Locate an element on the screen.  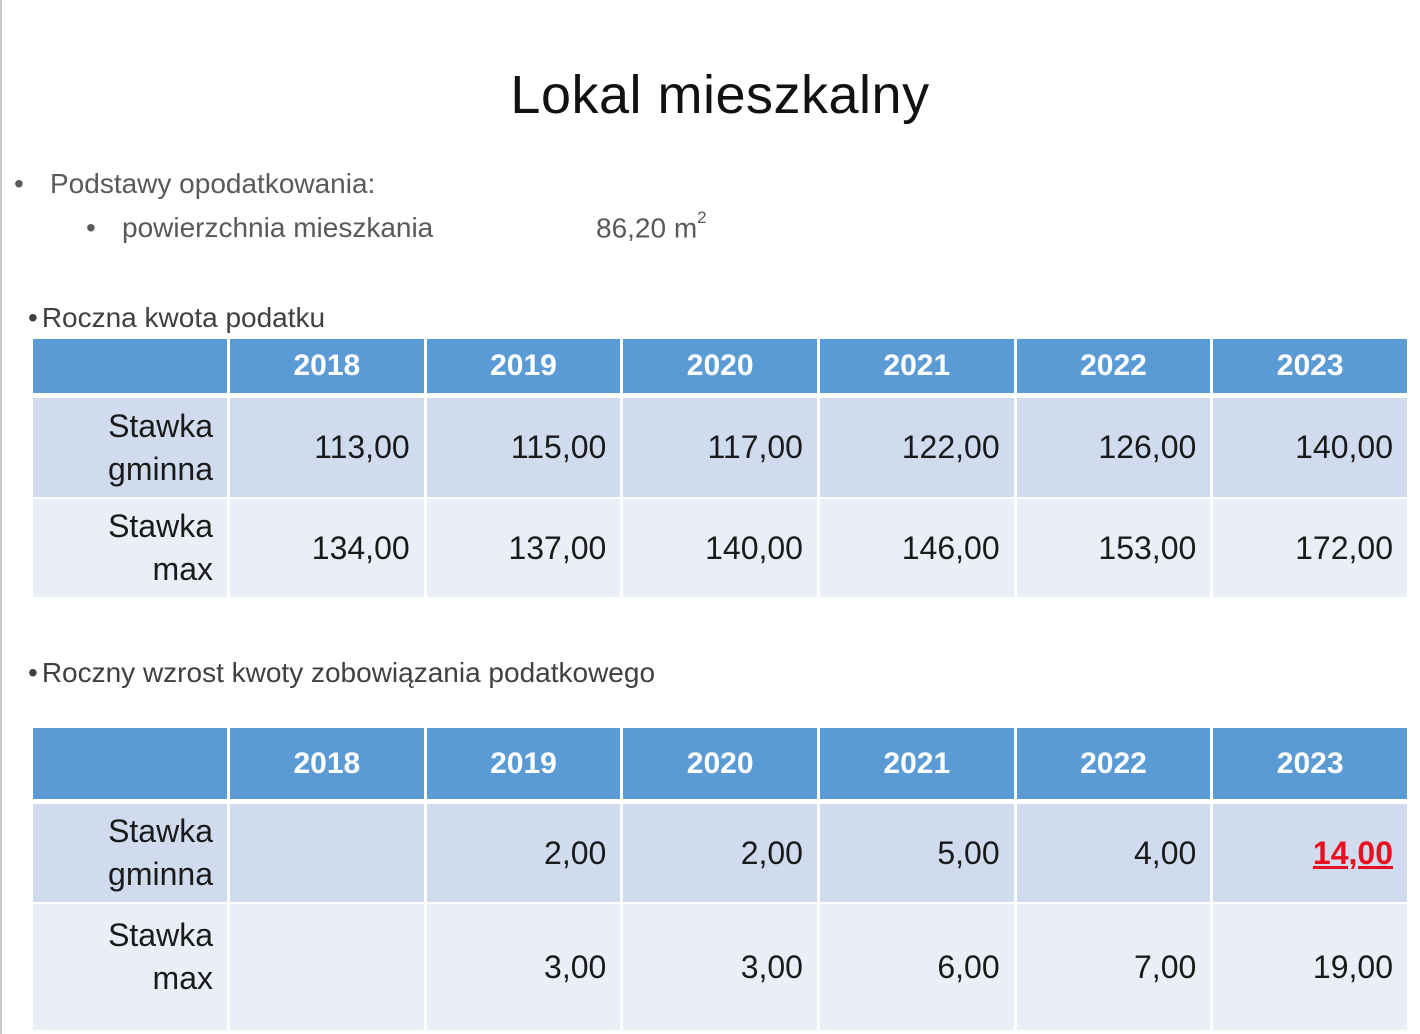
area-unit-exponent: 2 is located at coordinates (702, 217).